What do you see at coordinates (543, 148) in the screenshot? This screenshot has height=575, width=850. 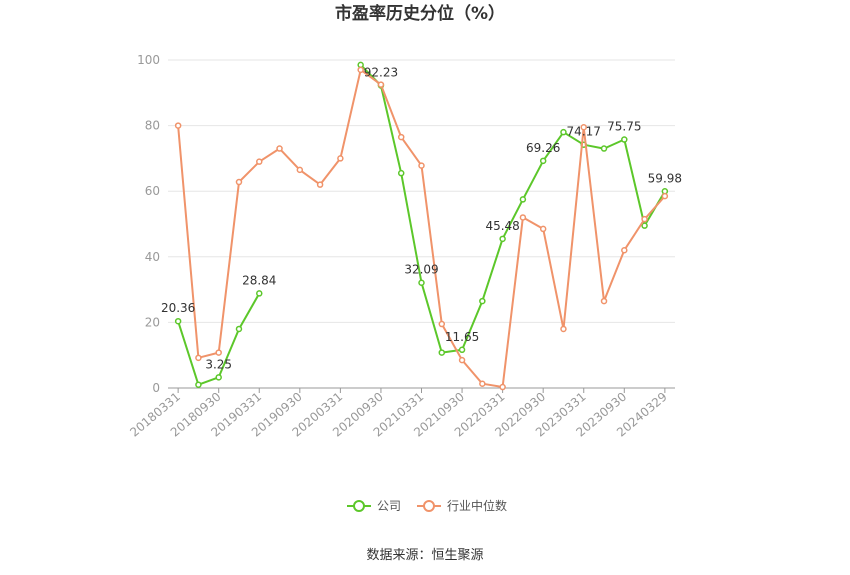 I see `data-label: 69.26` at bounding box center [543, 148].